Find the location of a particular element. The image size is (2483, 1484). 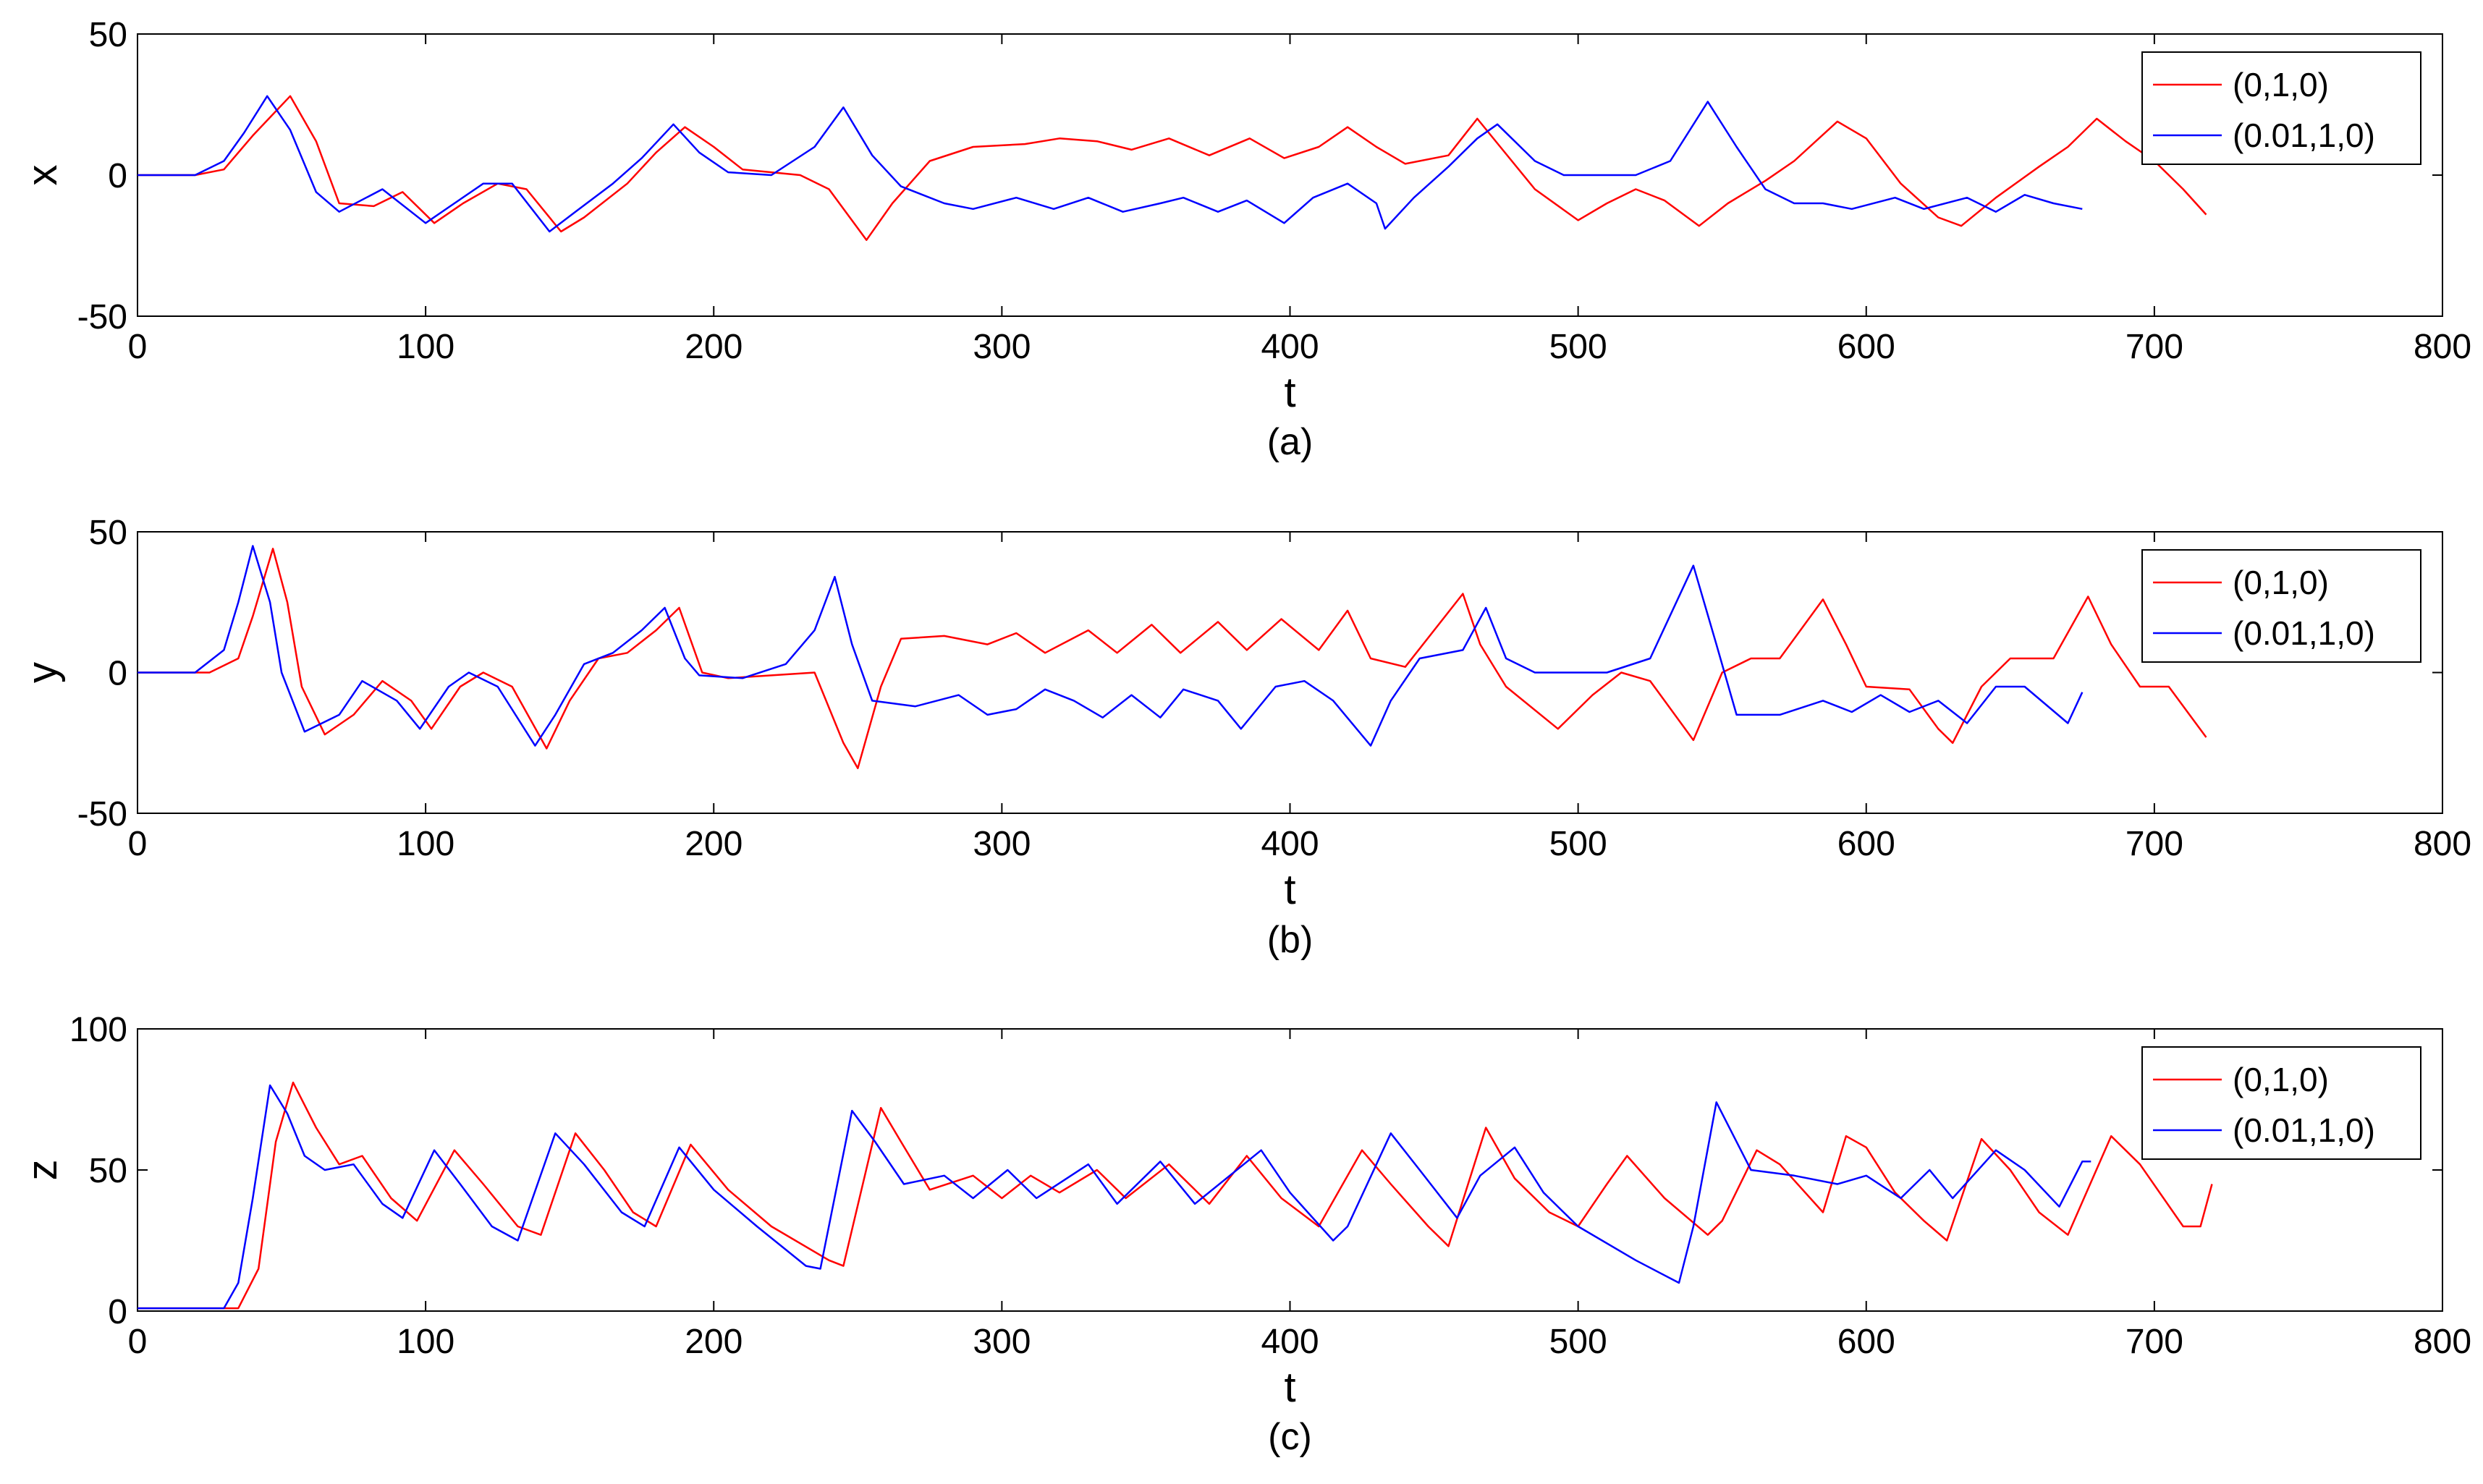

y-axis-label: z is located at coordinates (42, 1170).